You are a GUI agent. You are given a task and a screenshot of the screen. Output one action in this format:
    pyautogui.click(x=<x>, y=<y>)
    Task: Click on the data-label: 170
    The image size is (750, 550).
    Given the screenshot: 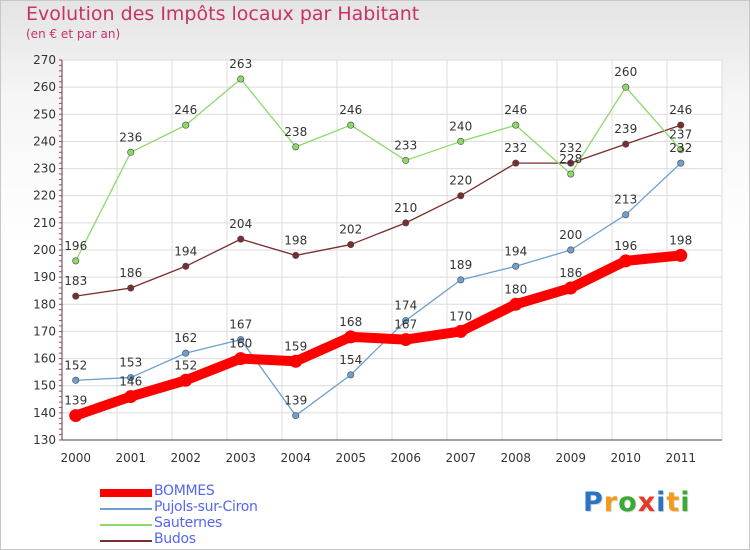 What is the action you would take?
    pyautogui.click(x=460, y=316)
    